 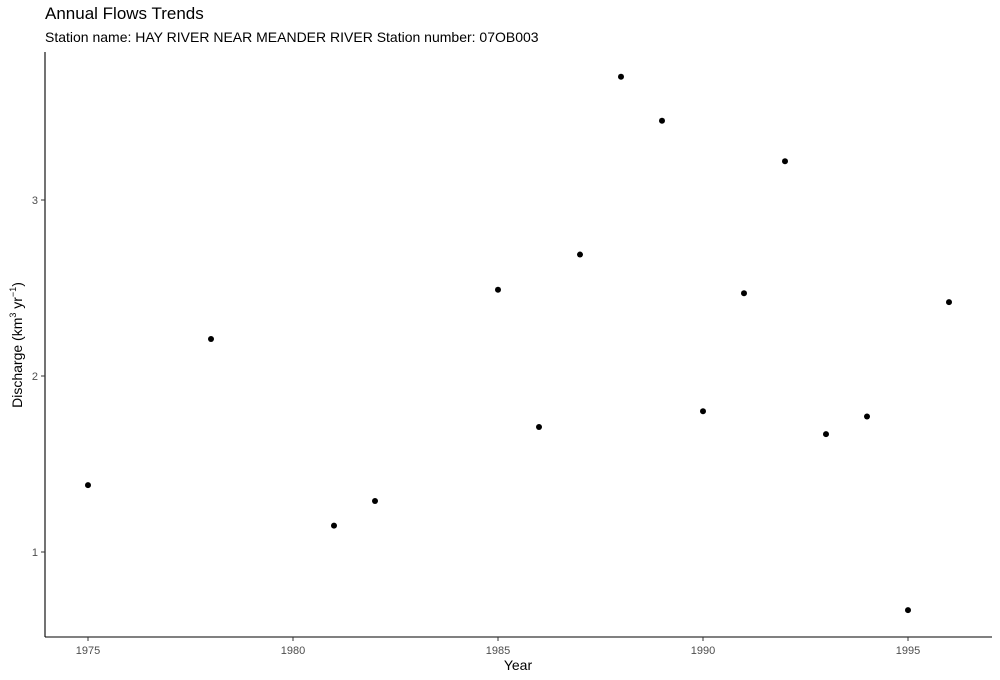 What do you see at coordinates (13, 292) in the screenshot?
I see `y-axis-title-rate-superscript: −1` at bounding box center [13, 292].